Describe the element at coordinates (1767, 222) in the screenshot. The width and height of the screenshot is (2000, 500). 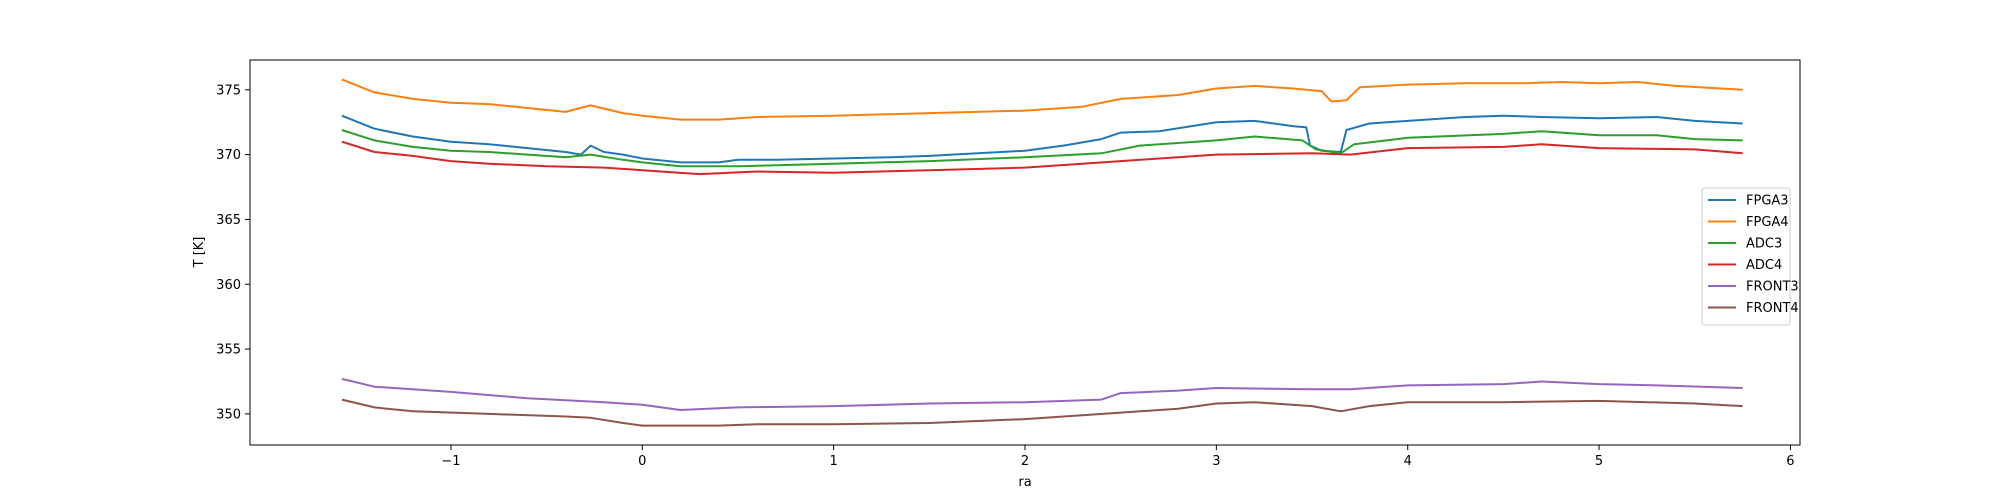
I see `legend-label-fpga4: FPGA4` at that location.